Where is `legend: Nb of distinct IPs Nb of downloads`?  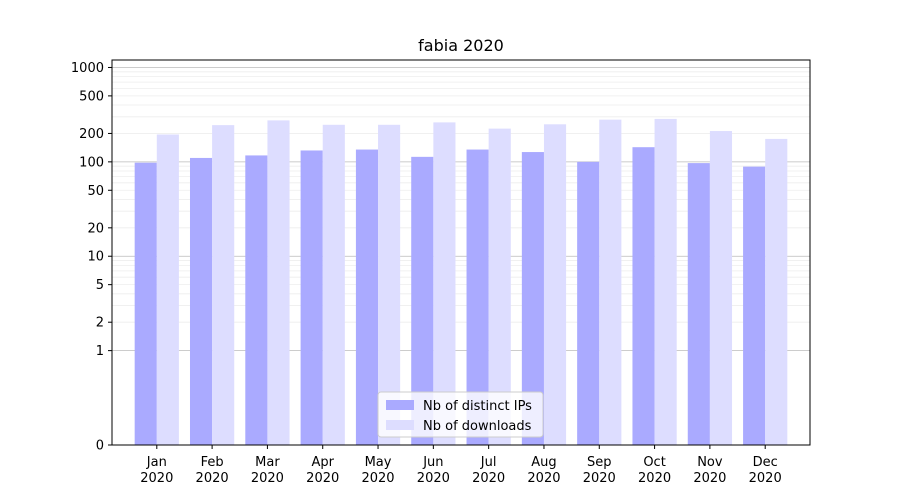
legend: Nb of distinct IPs Nb of downloads is located at coordinates (460, 414).